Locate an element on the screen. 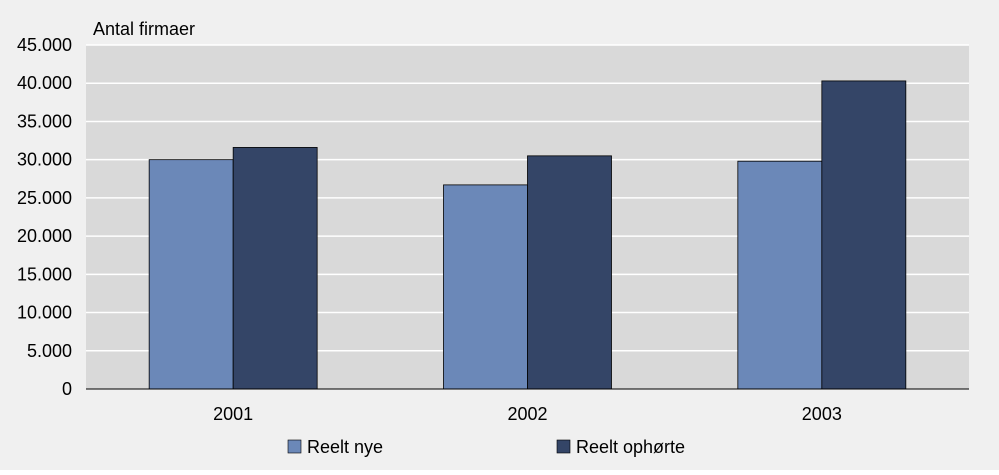 Image resolution: width=999 pixels, height=475 pixels. x-tick-labels: 2001 2002 2003 is located at coordinates (527, 414).